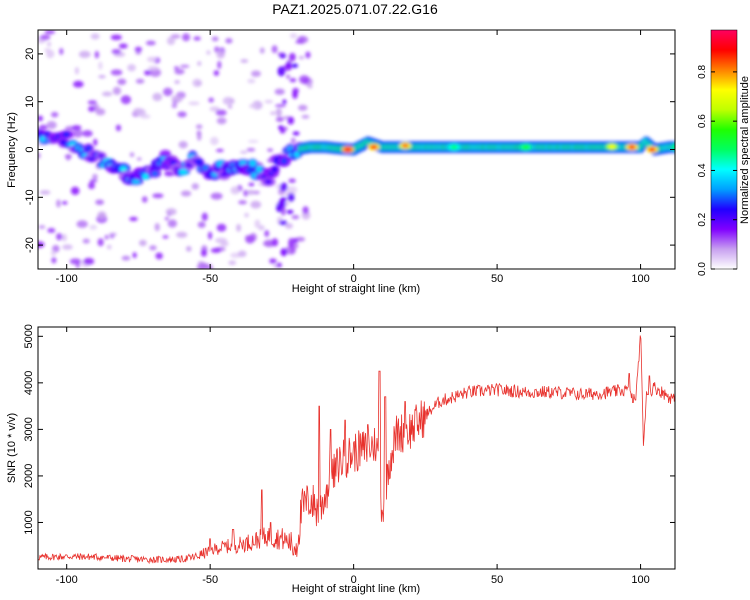 This screenshot has width=750, height=600. Describe the element at coordinates (356, 589) in the screenshot. I see `snr-xlabel: Height of straight line (km)` at that location.